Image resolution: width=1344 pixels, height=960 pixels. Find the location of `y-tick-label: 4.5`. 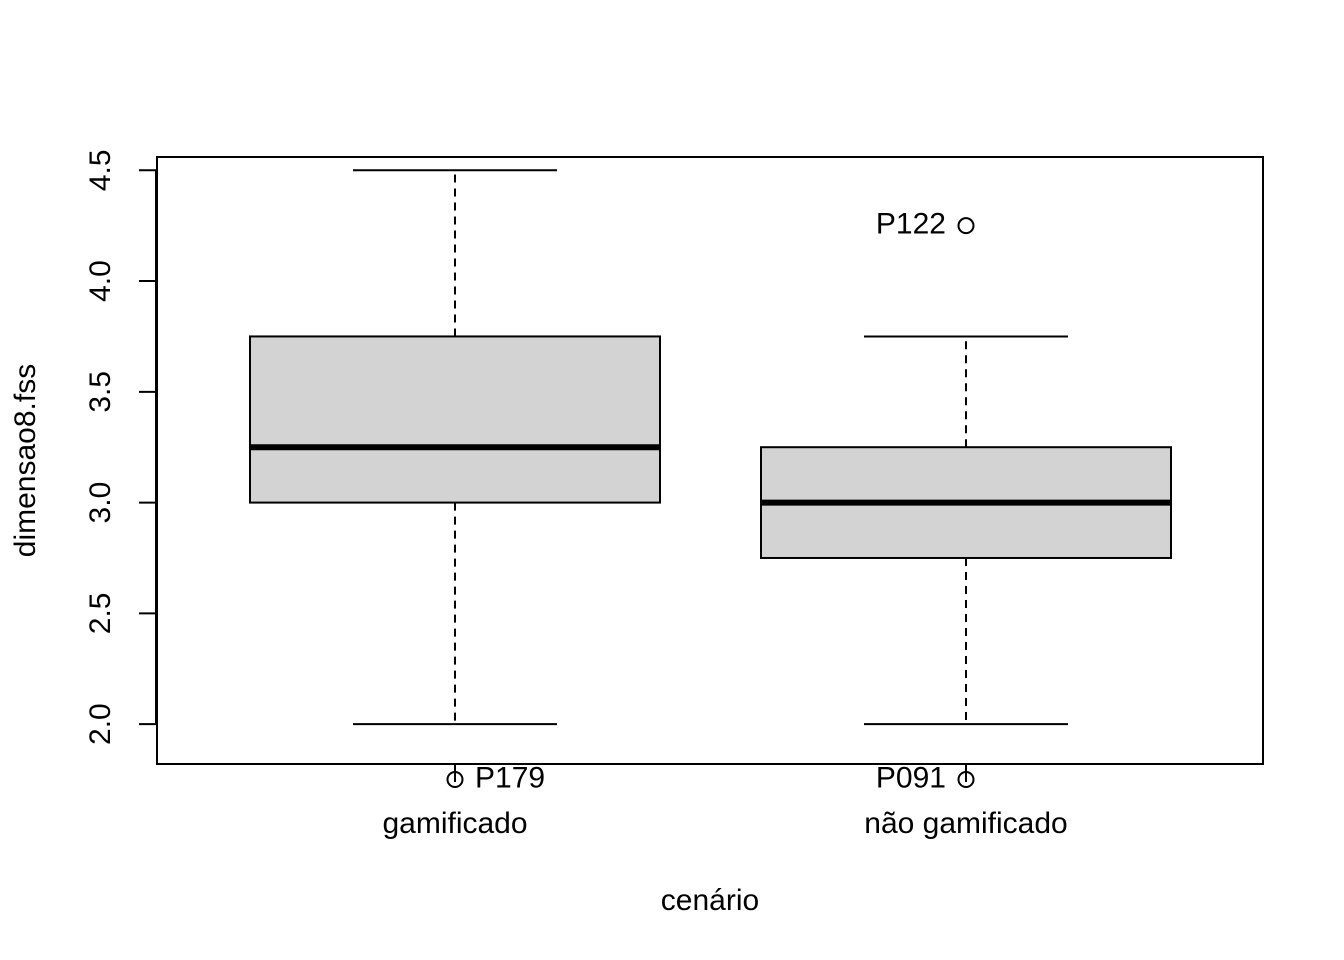

y-tick-label: 4.5 is located at coordinates (100, 170).